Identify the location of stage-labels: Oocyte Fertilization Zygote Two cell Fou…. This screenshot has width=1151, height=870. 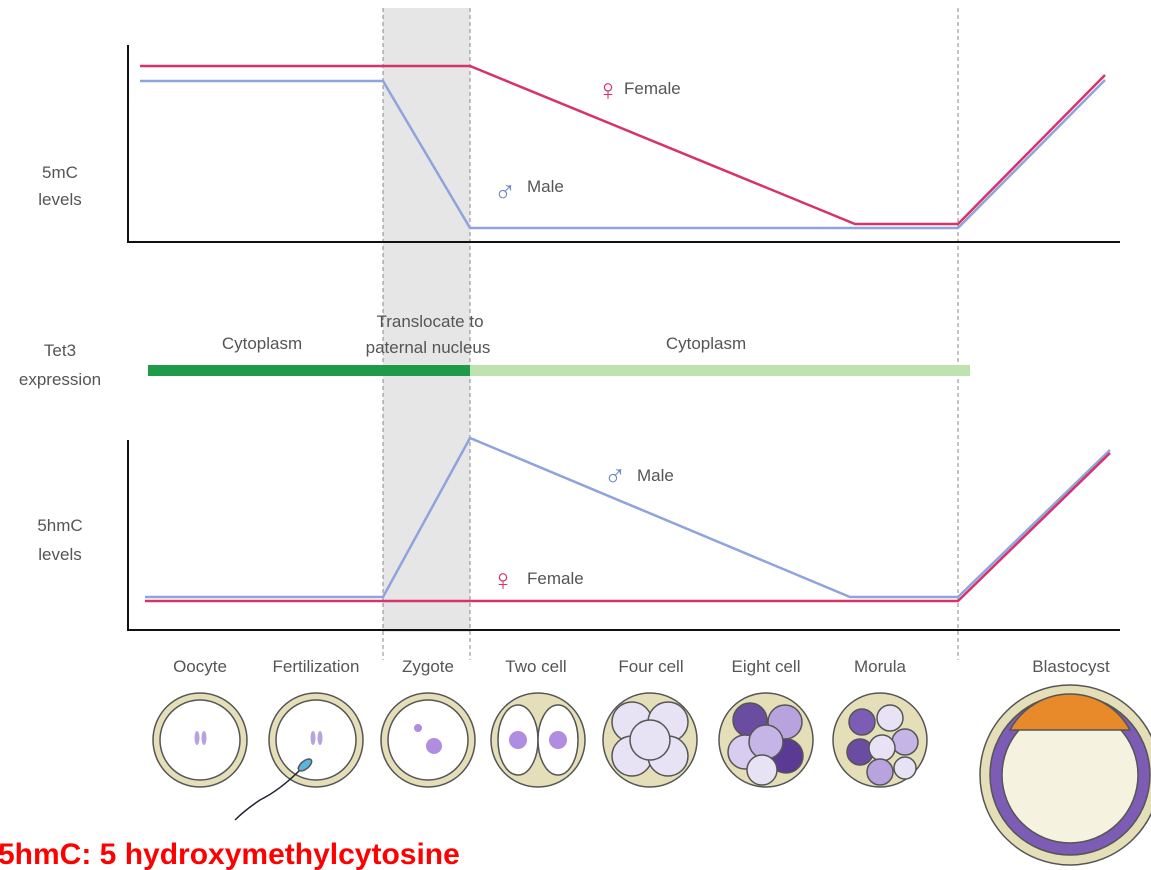
(641, 666).